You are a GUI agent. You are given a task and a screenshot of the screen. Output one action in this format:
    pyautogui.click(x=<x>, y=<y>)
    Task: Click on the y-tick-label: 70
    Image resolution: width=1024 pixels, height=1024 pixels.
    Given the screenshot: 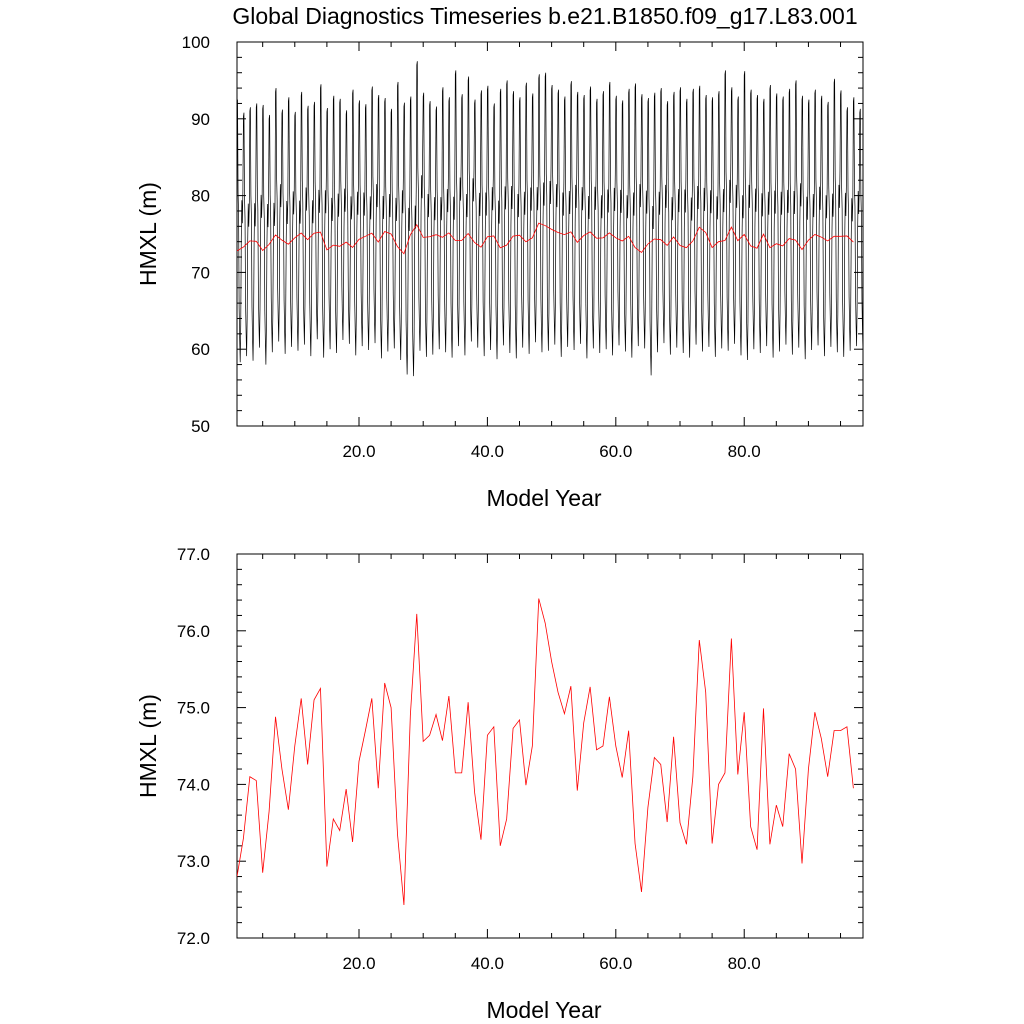 What is the action you would take?
    pyautogui.click(x=200, y=272)
    